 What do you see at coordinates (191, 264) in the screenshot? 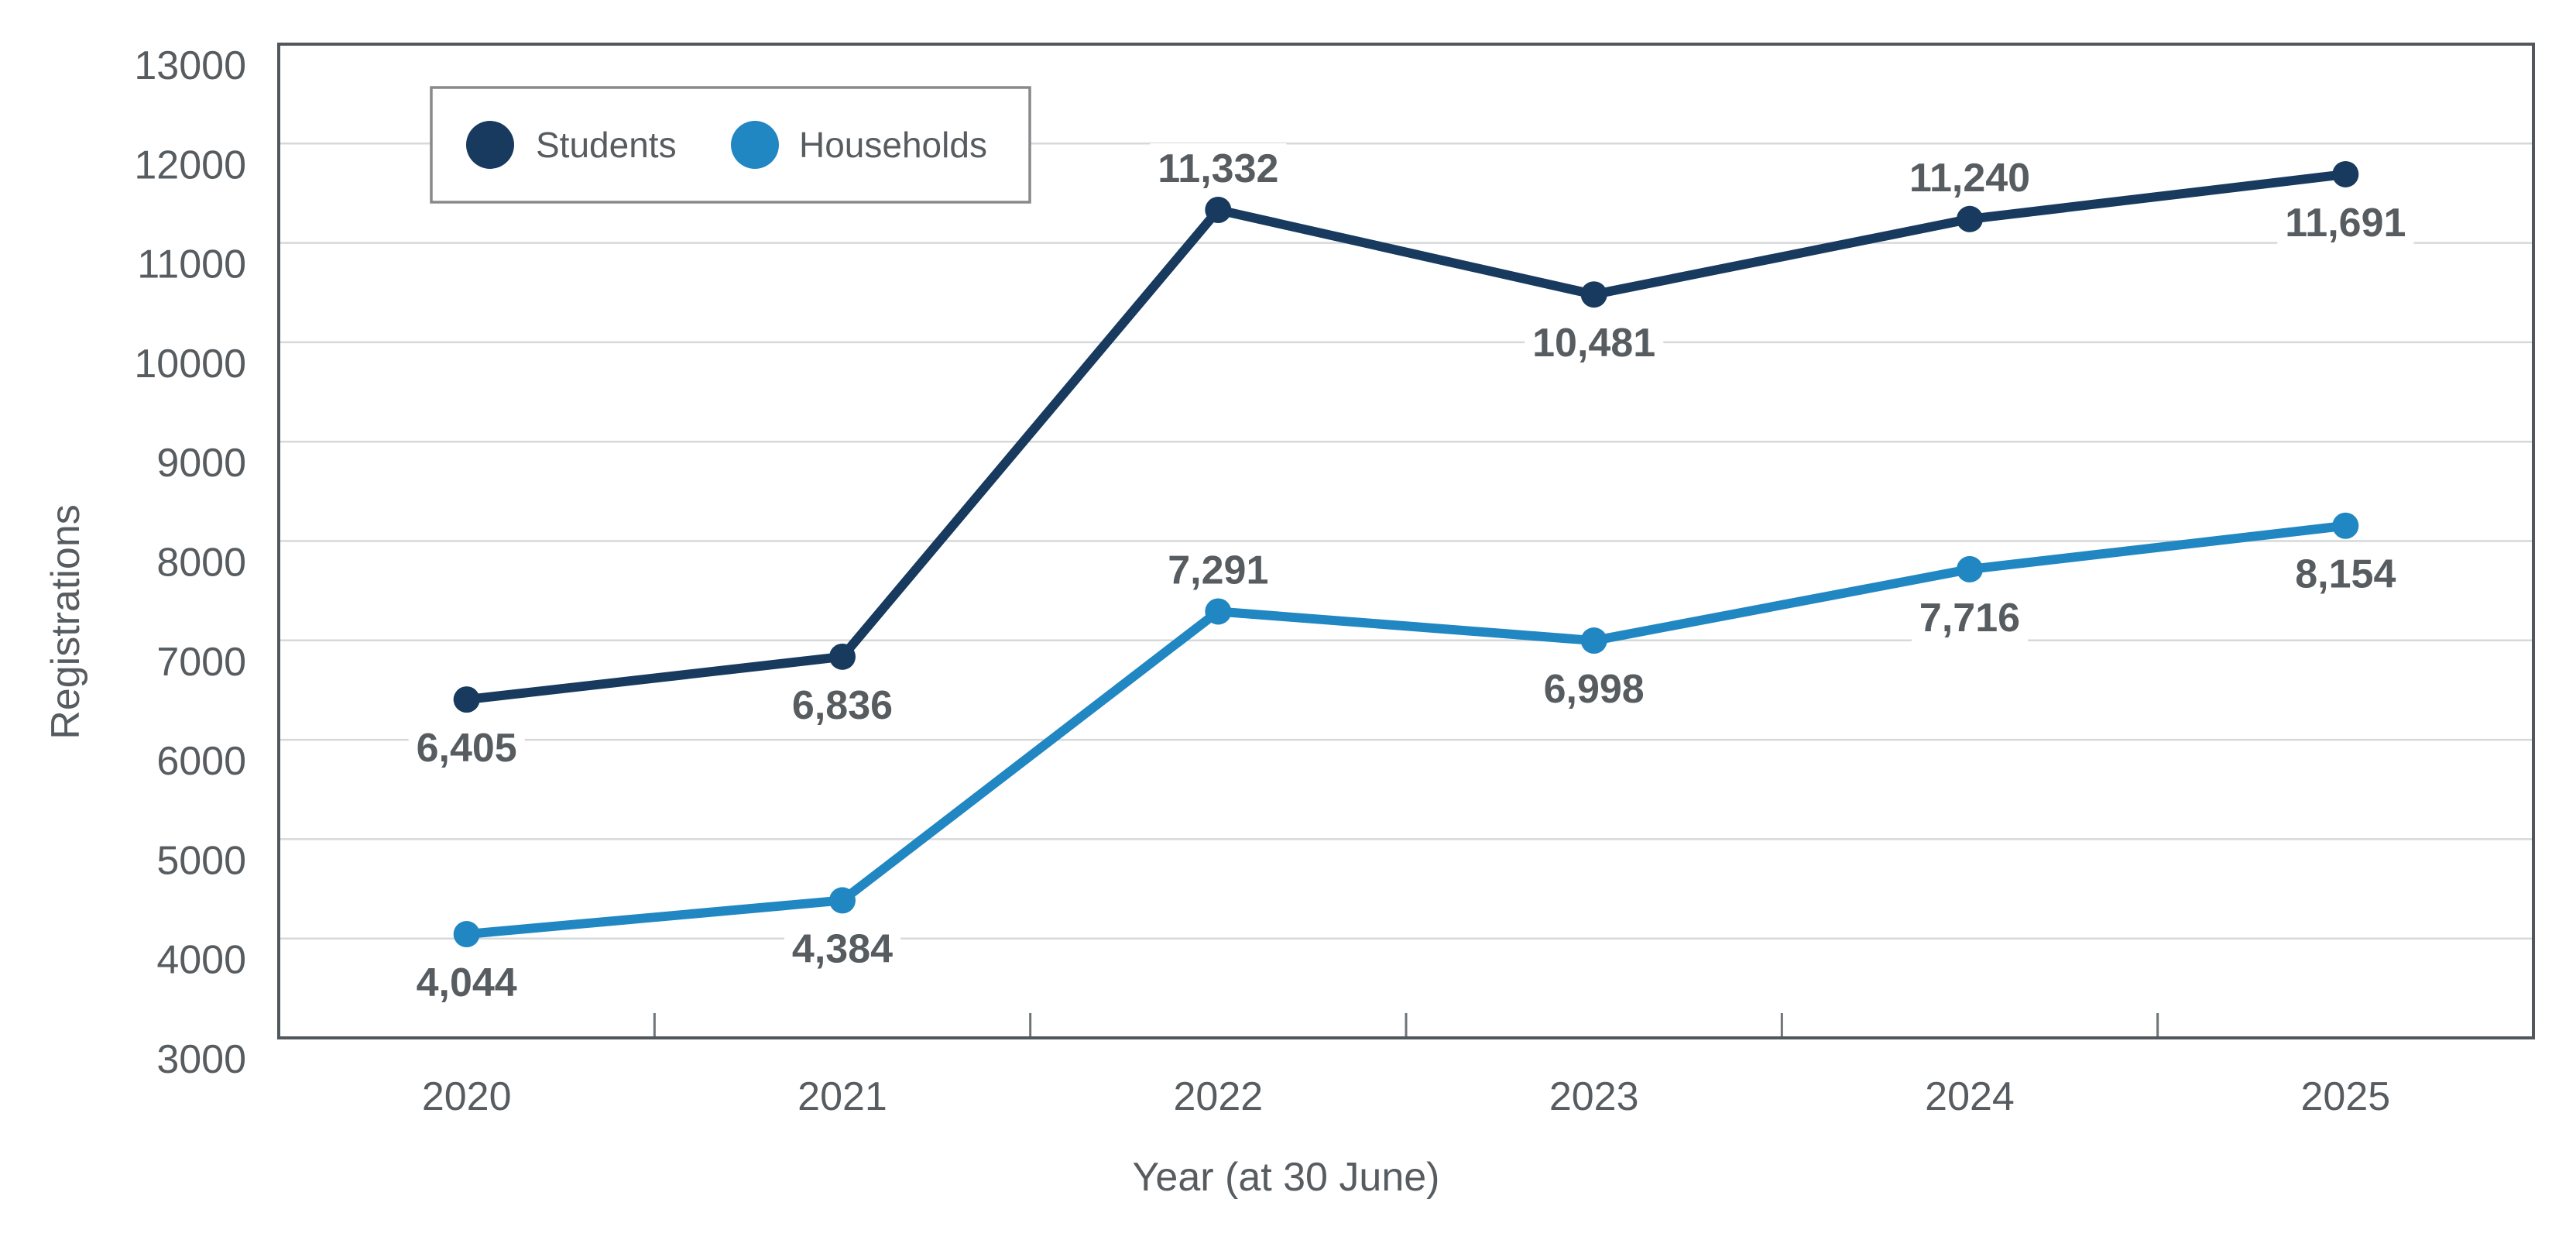
I see `y-tick-label: 11000` at bounding box center [191, 264].